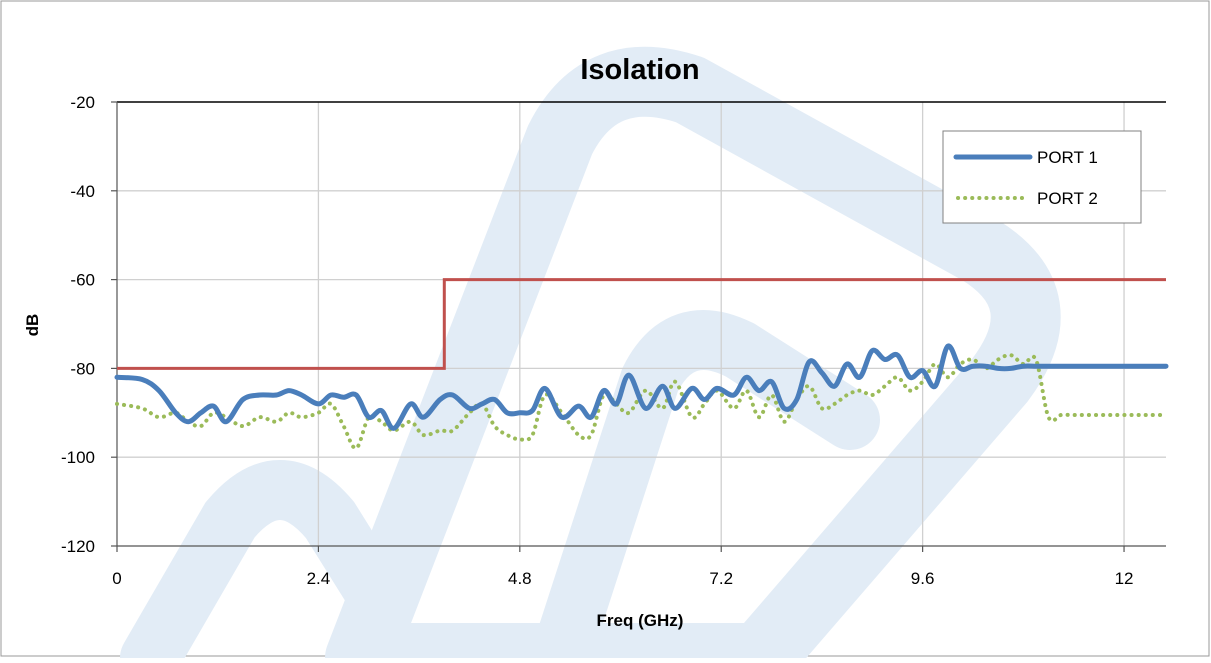 The image size is (1211, 663). What do you see at coordinates (82, 191) in the screenshot?
I see `y-tick-label: -40` at bounding box center [82, 191].